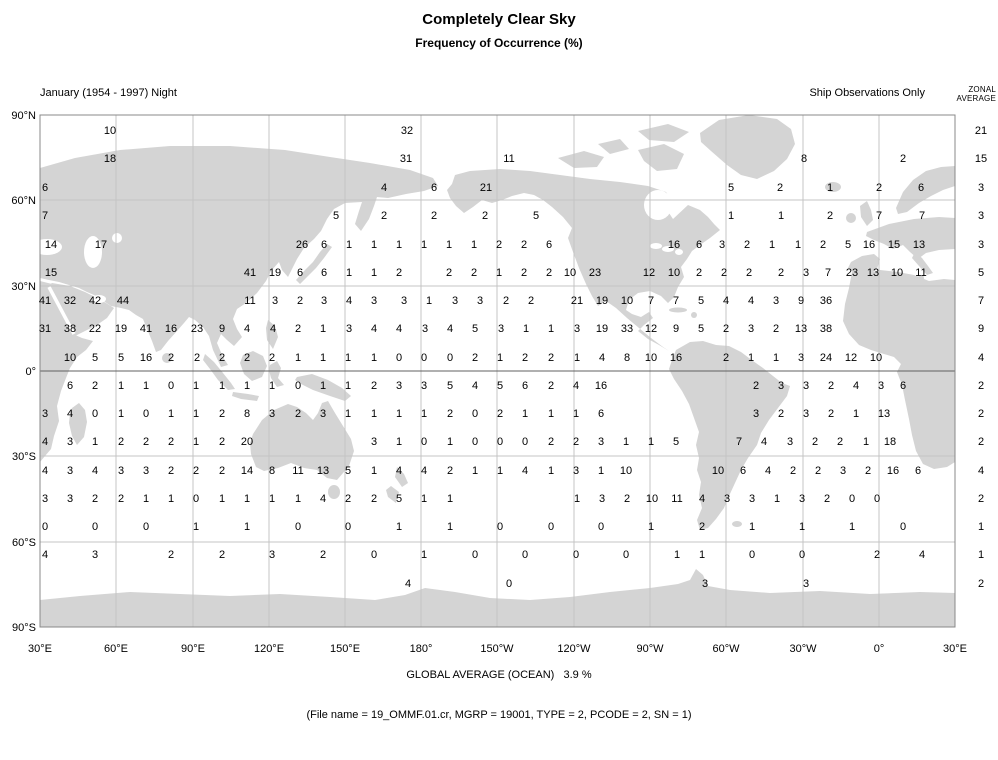  Describe the element at coordinates (678, 310) in the screenshot. I see `landmass-cuba` at that location.